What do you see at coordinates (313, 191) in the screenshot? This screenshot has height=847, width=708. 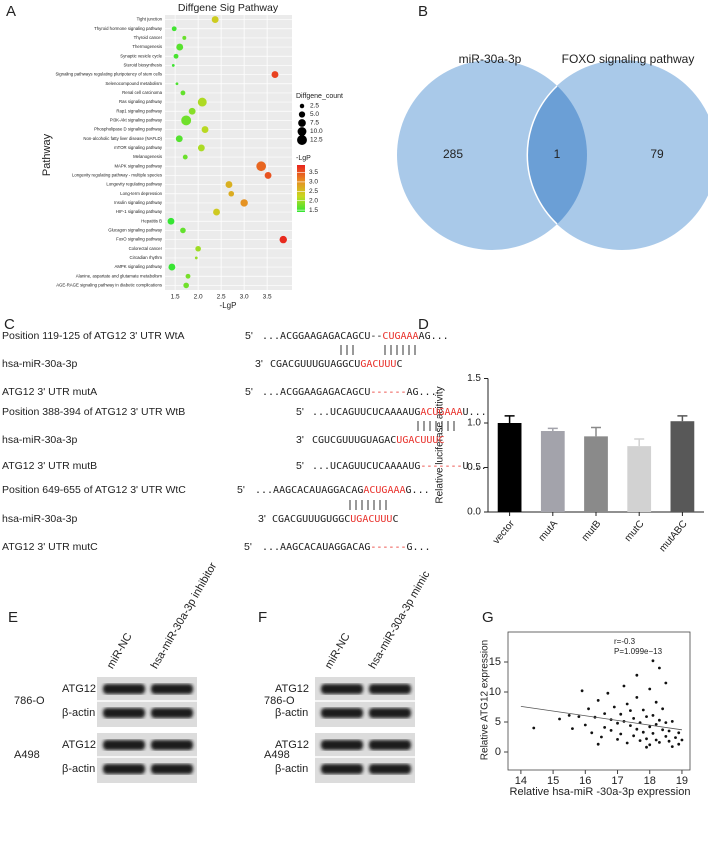 I see `colorbar-label: 2.5` at bounding box center [313, 191].